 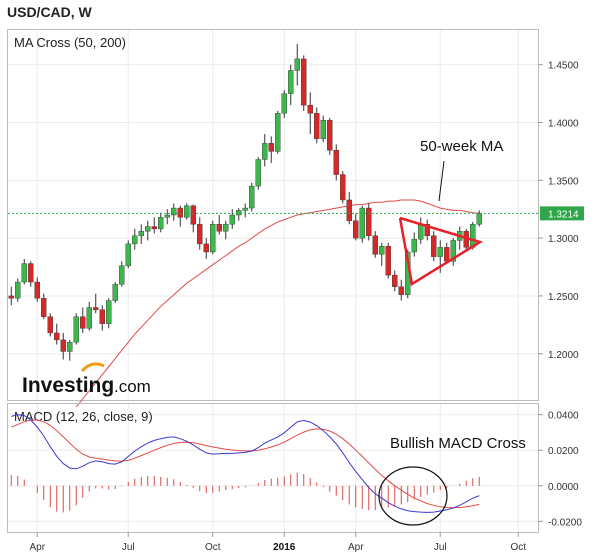 I want to click on investing-logo: Investing .com, so click(x=86, y=379).